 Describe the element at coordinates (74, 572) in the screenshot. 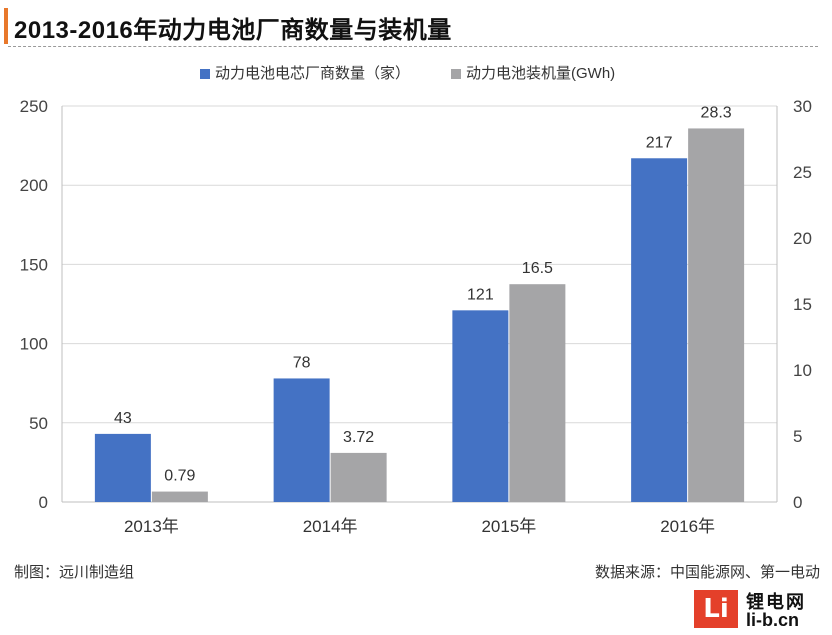

I see `chart-credit: 制图：远川制造组` at that location.